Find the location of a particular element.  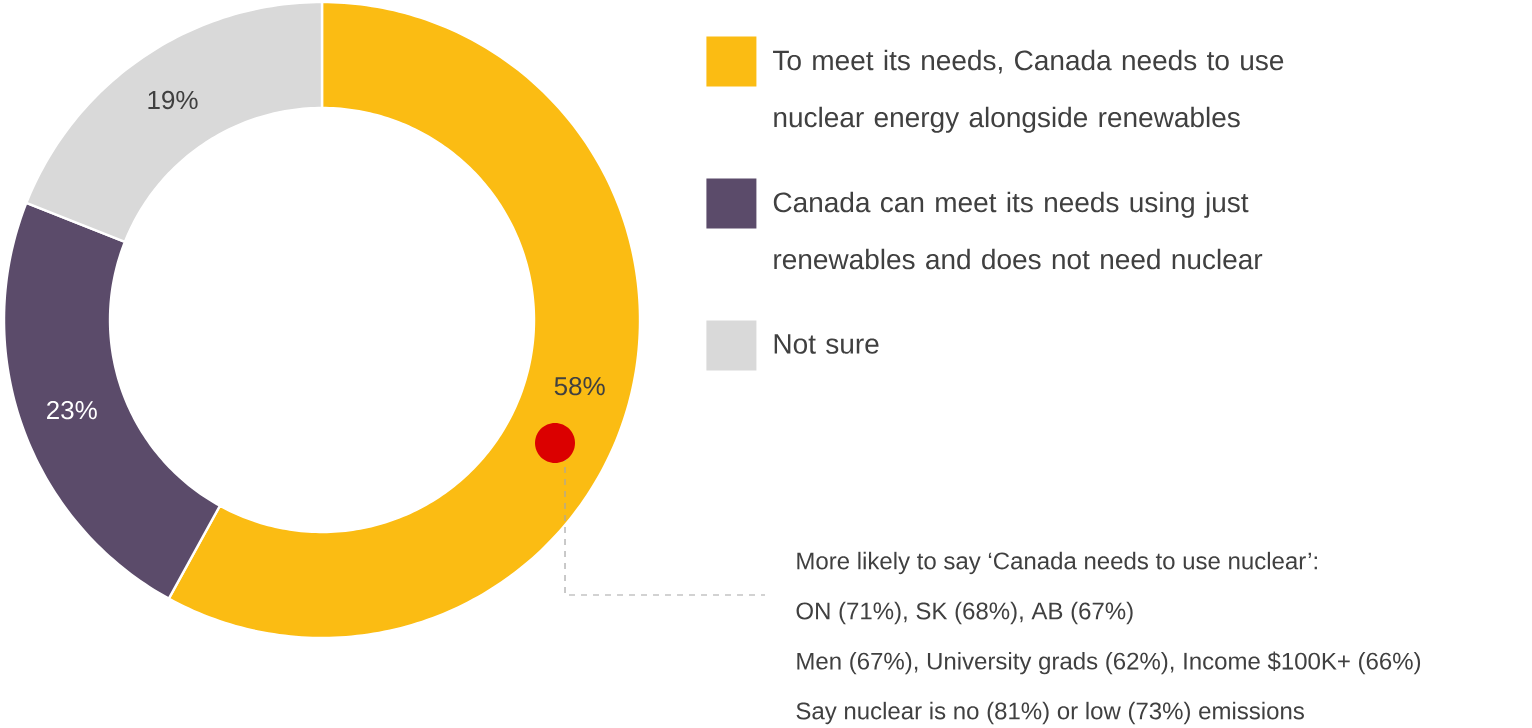

text: Men (67%), University grads (62%), Income $100K+ (66%) is located at coordinates (1109, 663).